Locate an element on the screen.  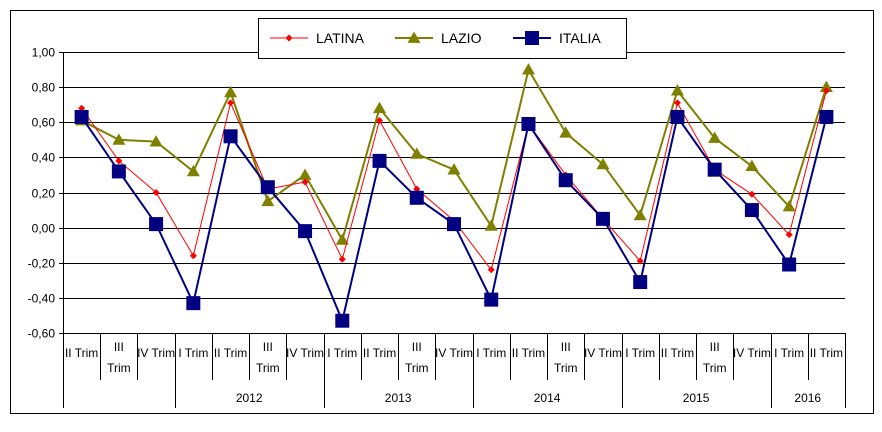
y-tick-label: 0,40 is located at coordinates (44, 158).